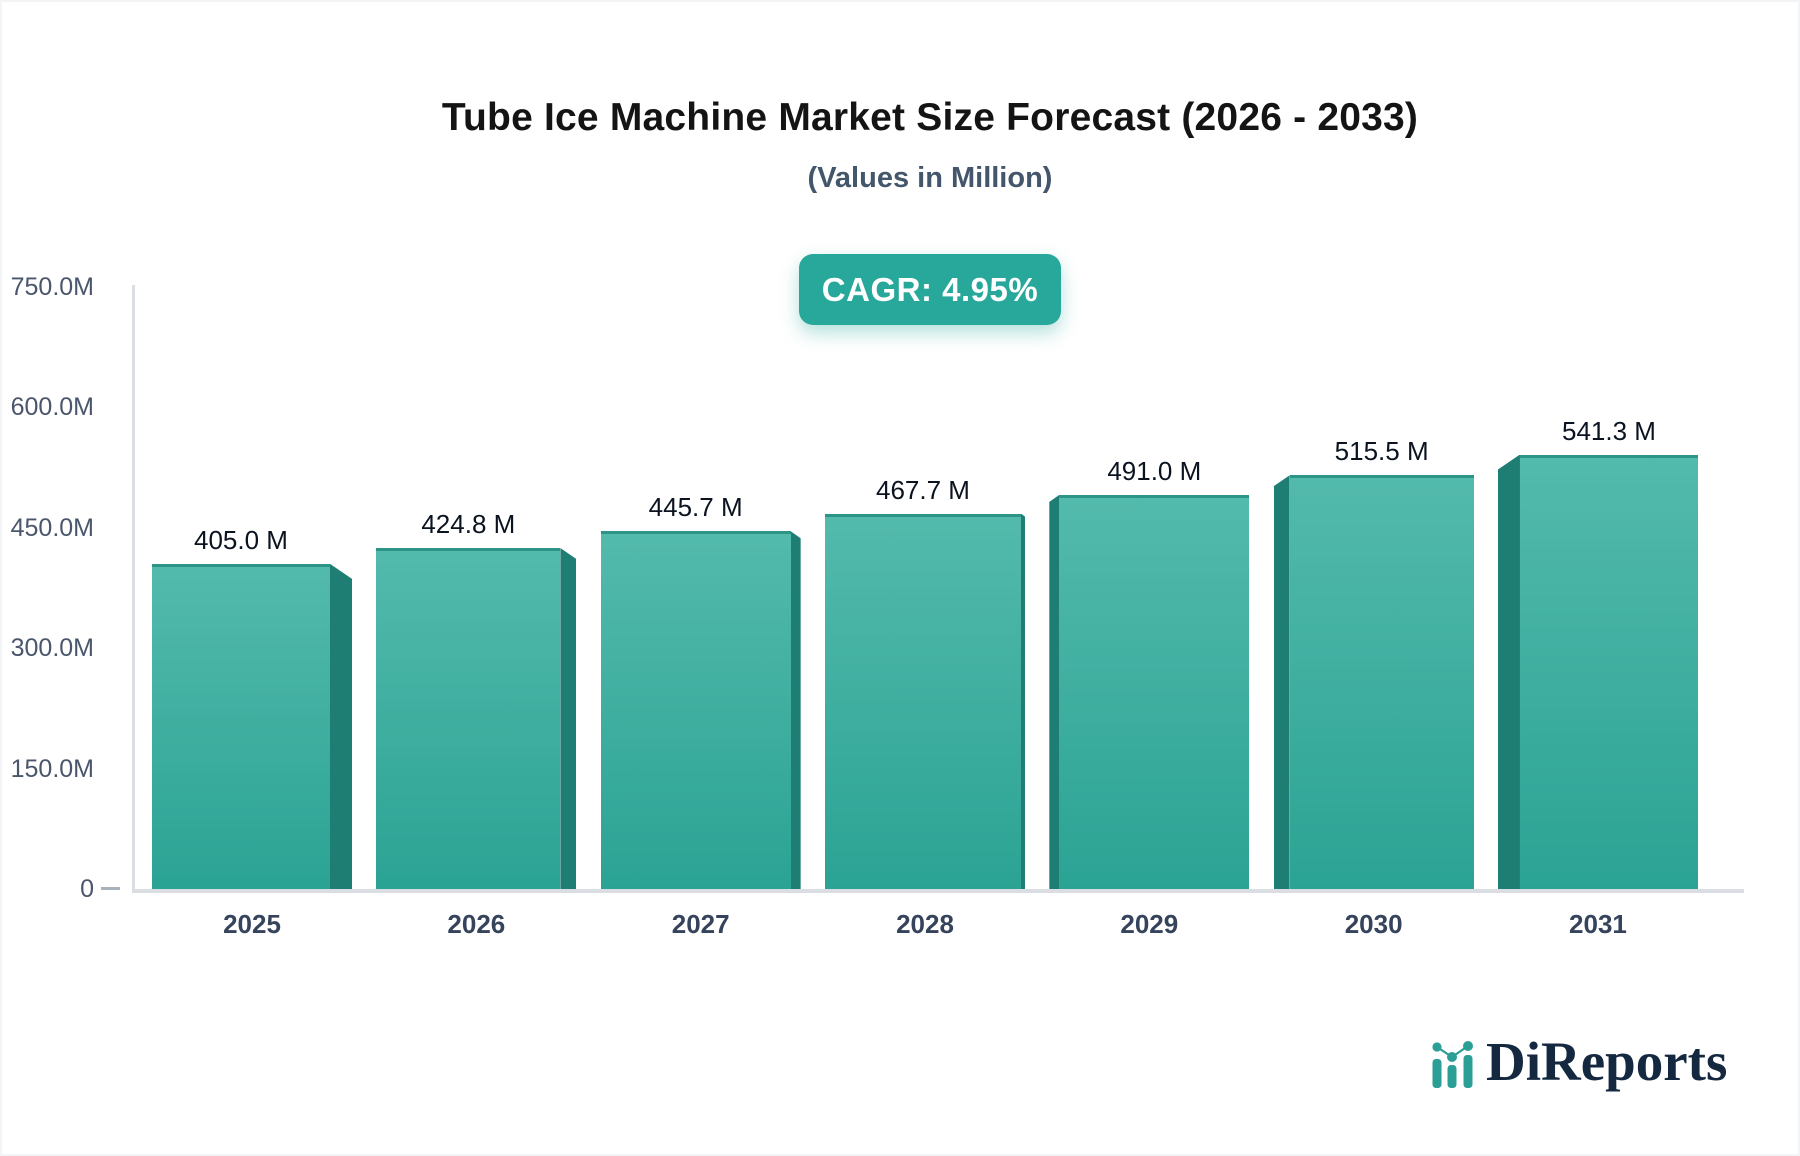 The height and width of the screenshot is (1156, 1800). Describe the element at coordinates (930, 289) in the screenshot. I see `cagr-badge: CAGR: 4.95%` at that location.